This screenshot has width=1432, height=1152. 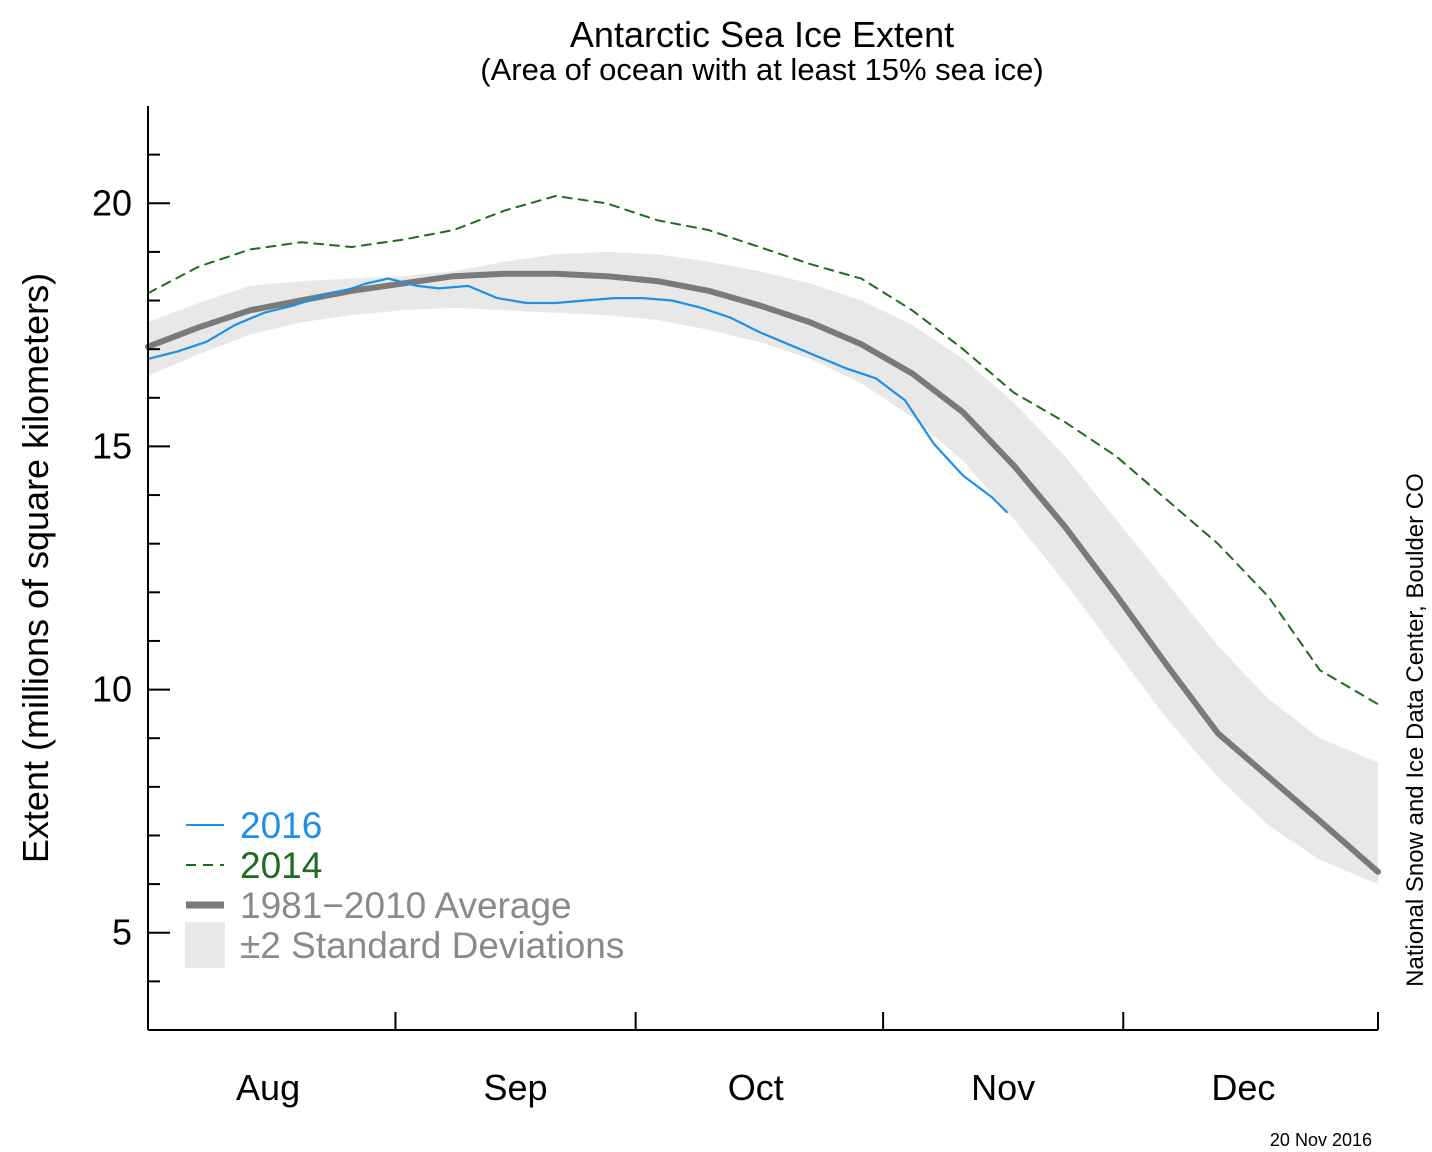 I want to click on legend-item-std-dev-label: ±2 Standard Deviations, so click(x=432, y=945).